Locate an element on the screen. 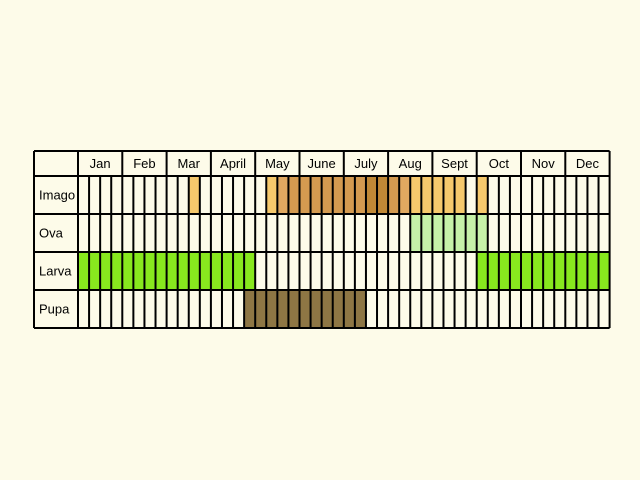 This screenshot has height=480, width=640. month-label: May is located at coordinates (277, 163).